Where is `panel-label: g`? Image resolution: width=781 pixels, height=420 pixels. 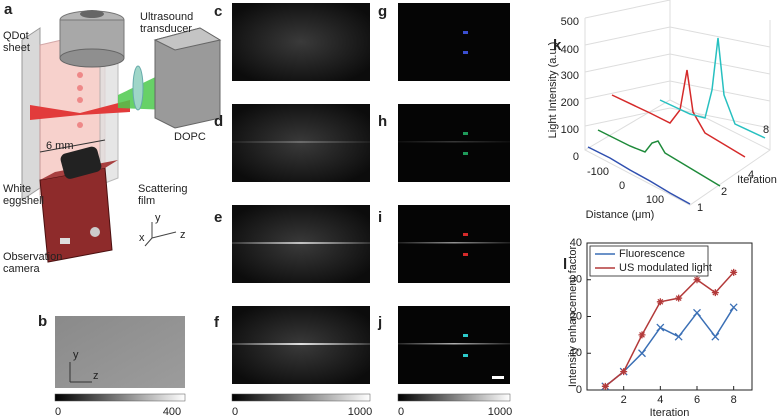 panel-label: g is located at coordinates (382, 11).